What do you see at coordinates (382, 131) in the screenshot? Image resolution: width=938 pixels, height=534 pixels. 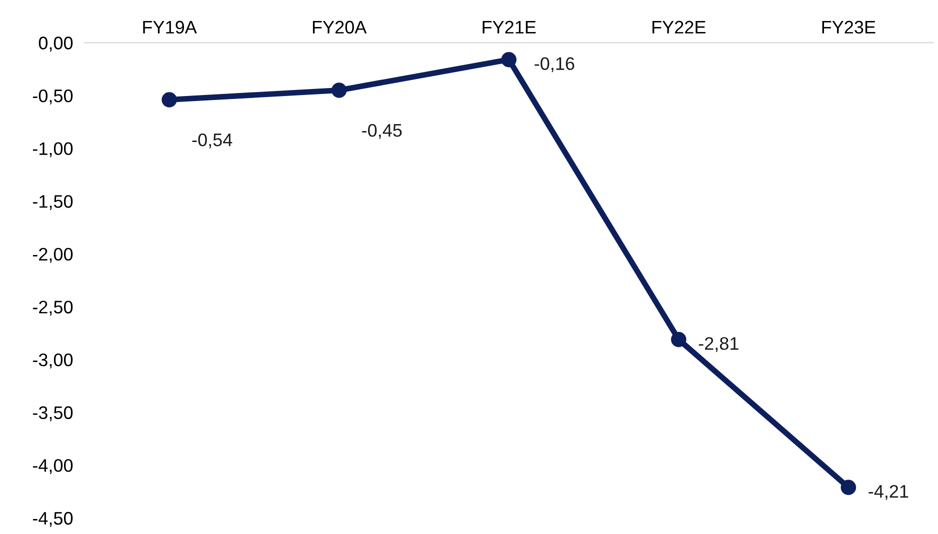 I see `data-label: -0,45` at bounding box center [382, 131].